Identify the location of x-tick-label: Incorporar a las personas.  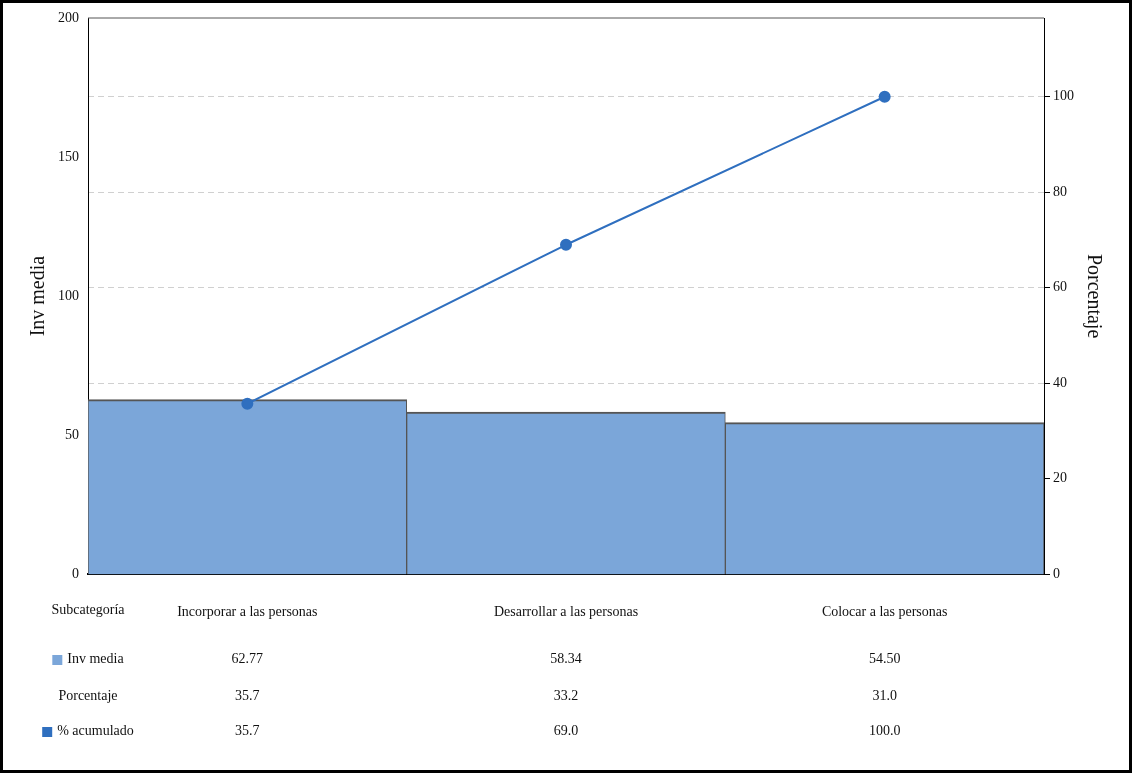
(247, 612).